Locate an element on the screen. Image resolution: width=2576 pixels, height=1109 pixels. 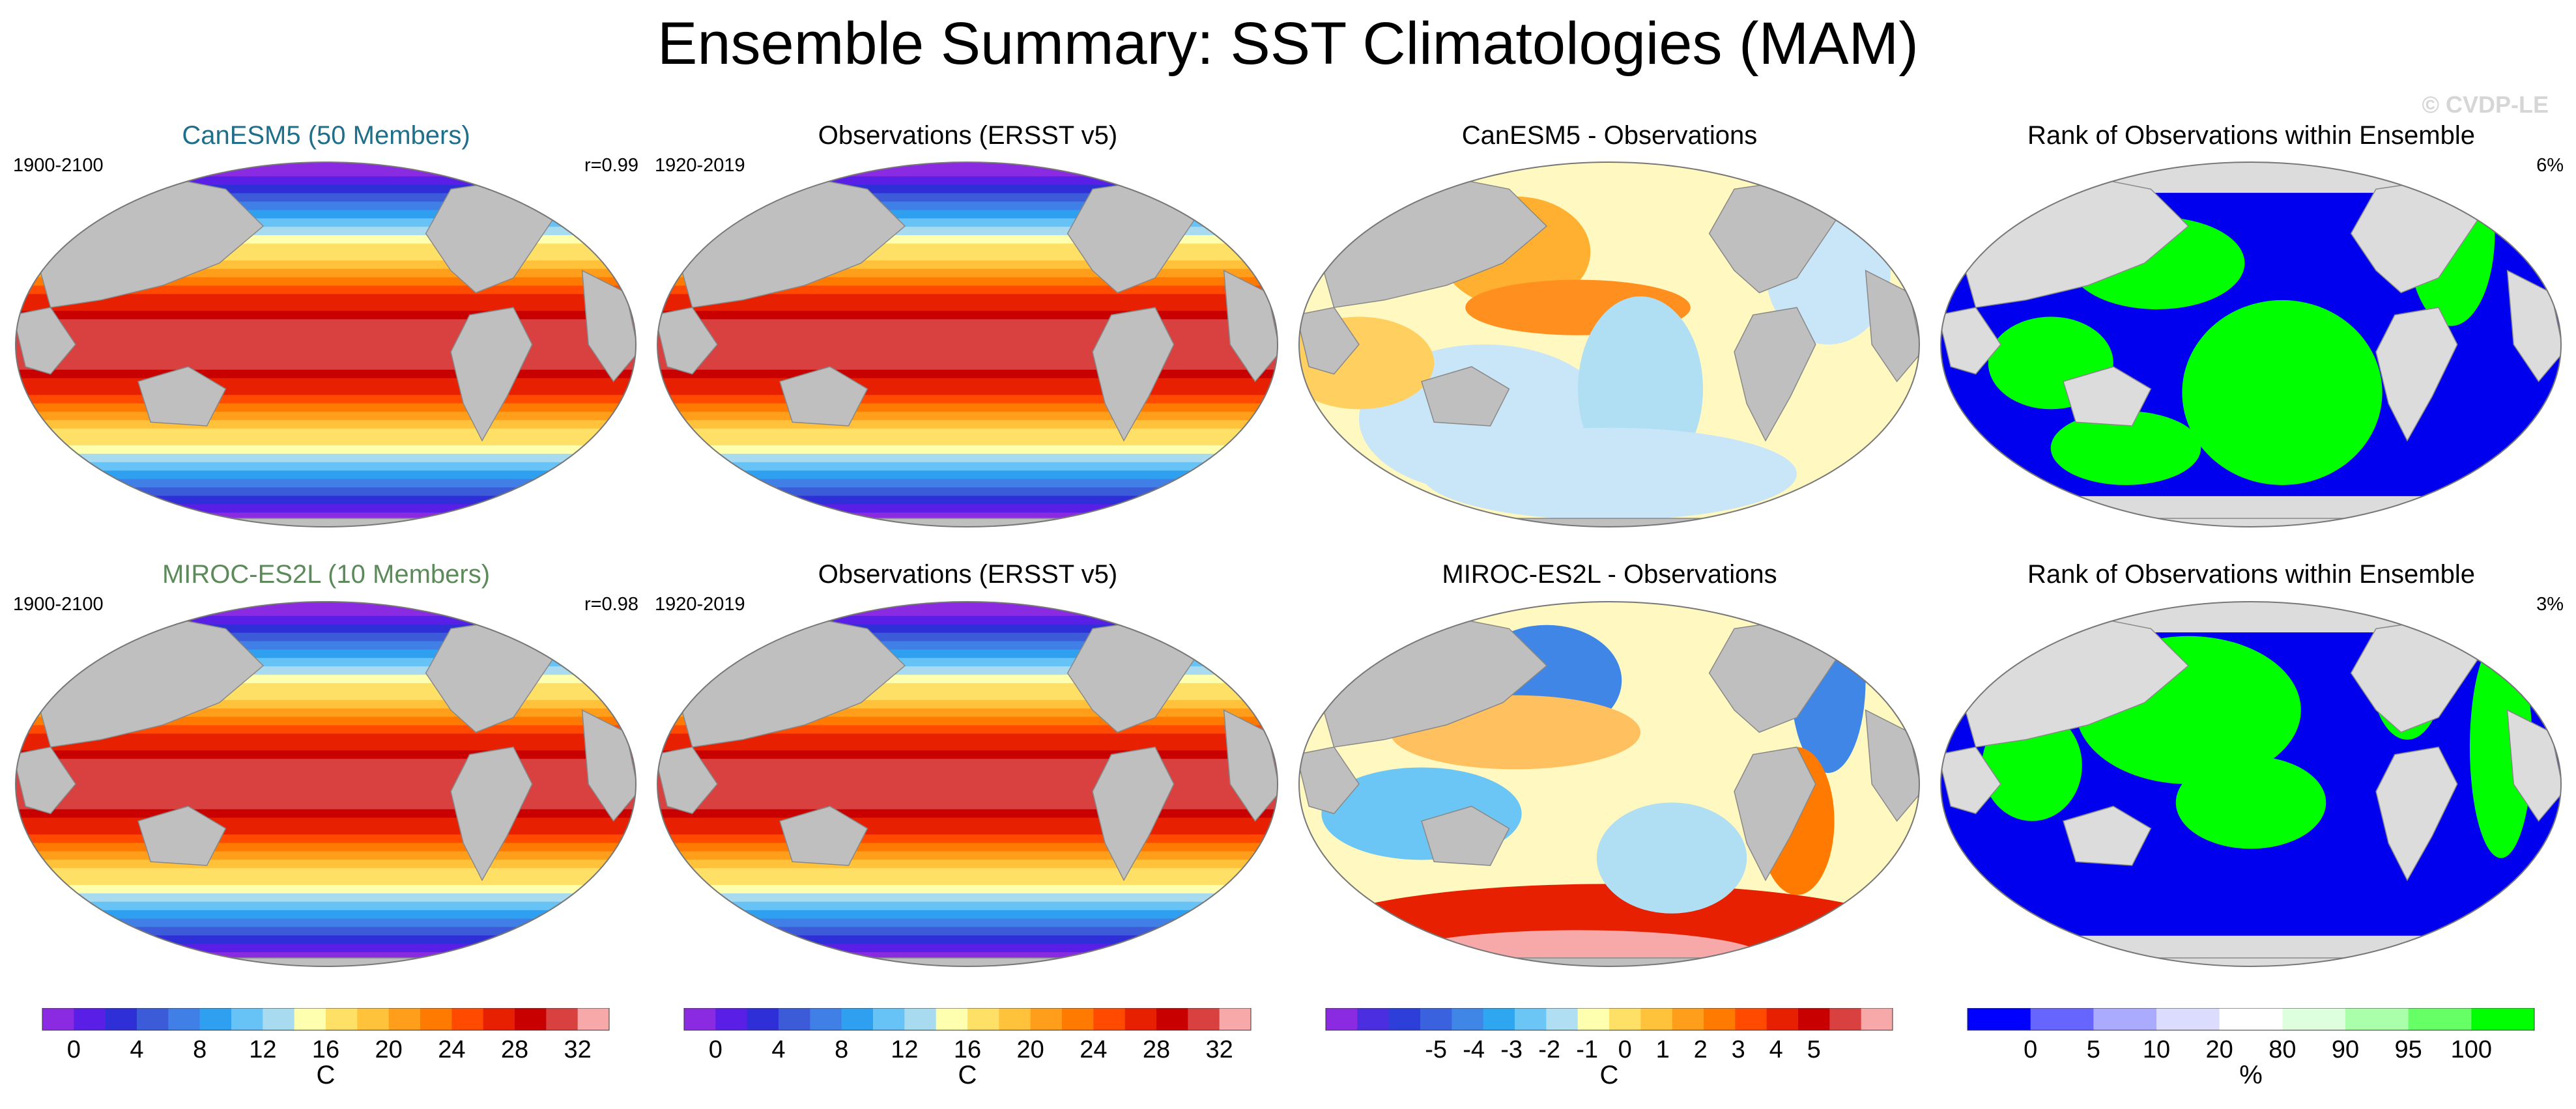
sst-map is located at coordinates (967, 784).